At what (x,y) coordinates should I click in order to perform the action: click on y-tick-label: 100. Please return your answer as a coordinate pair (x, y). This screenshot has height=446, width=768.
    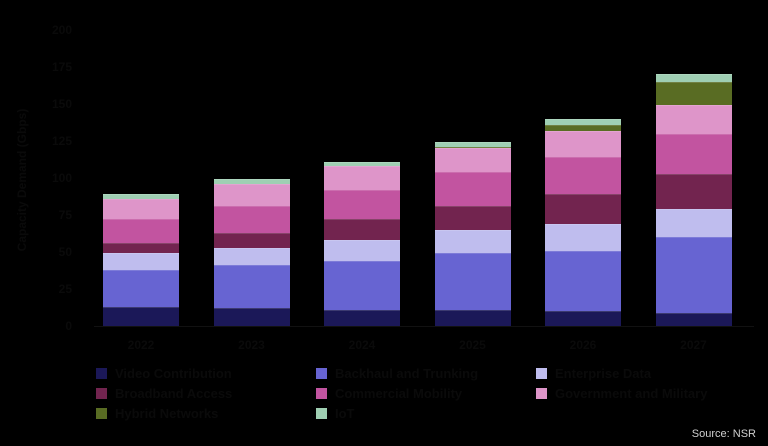
    Looking at the image, I should click on (61, 178).